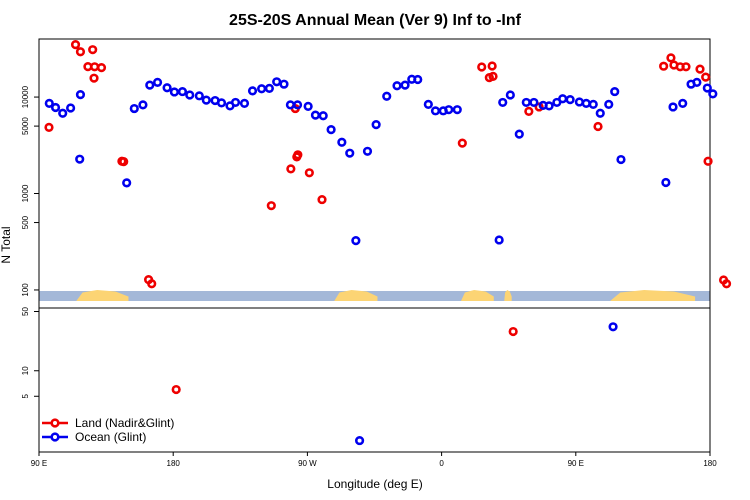 The width and height of the screenshot is (750, 500). I want to click on x-axis-label: Longitude (deg E), so click(374, 484).